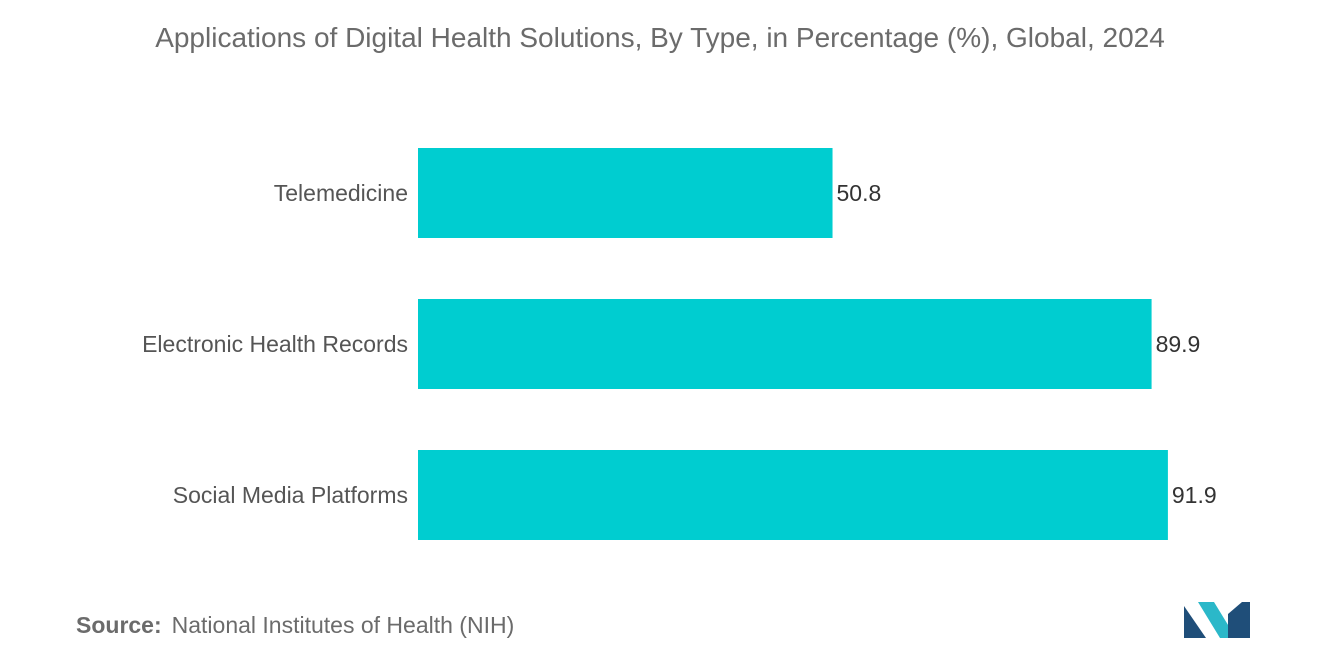  What do you see at coordinates (1239, 620) in the screenshot?
I see `logo-right-shape` at bounding box center [1239, 620].